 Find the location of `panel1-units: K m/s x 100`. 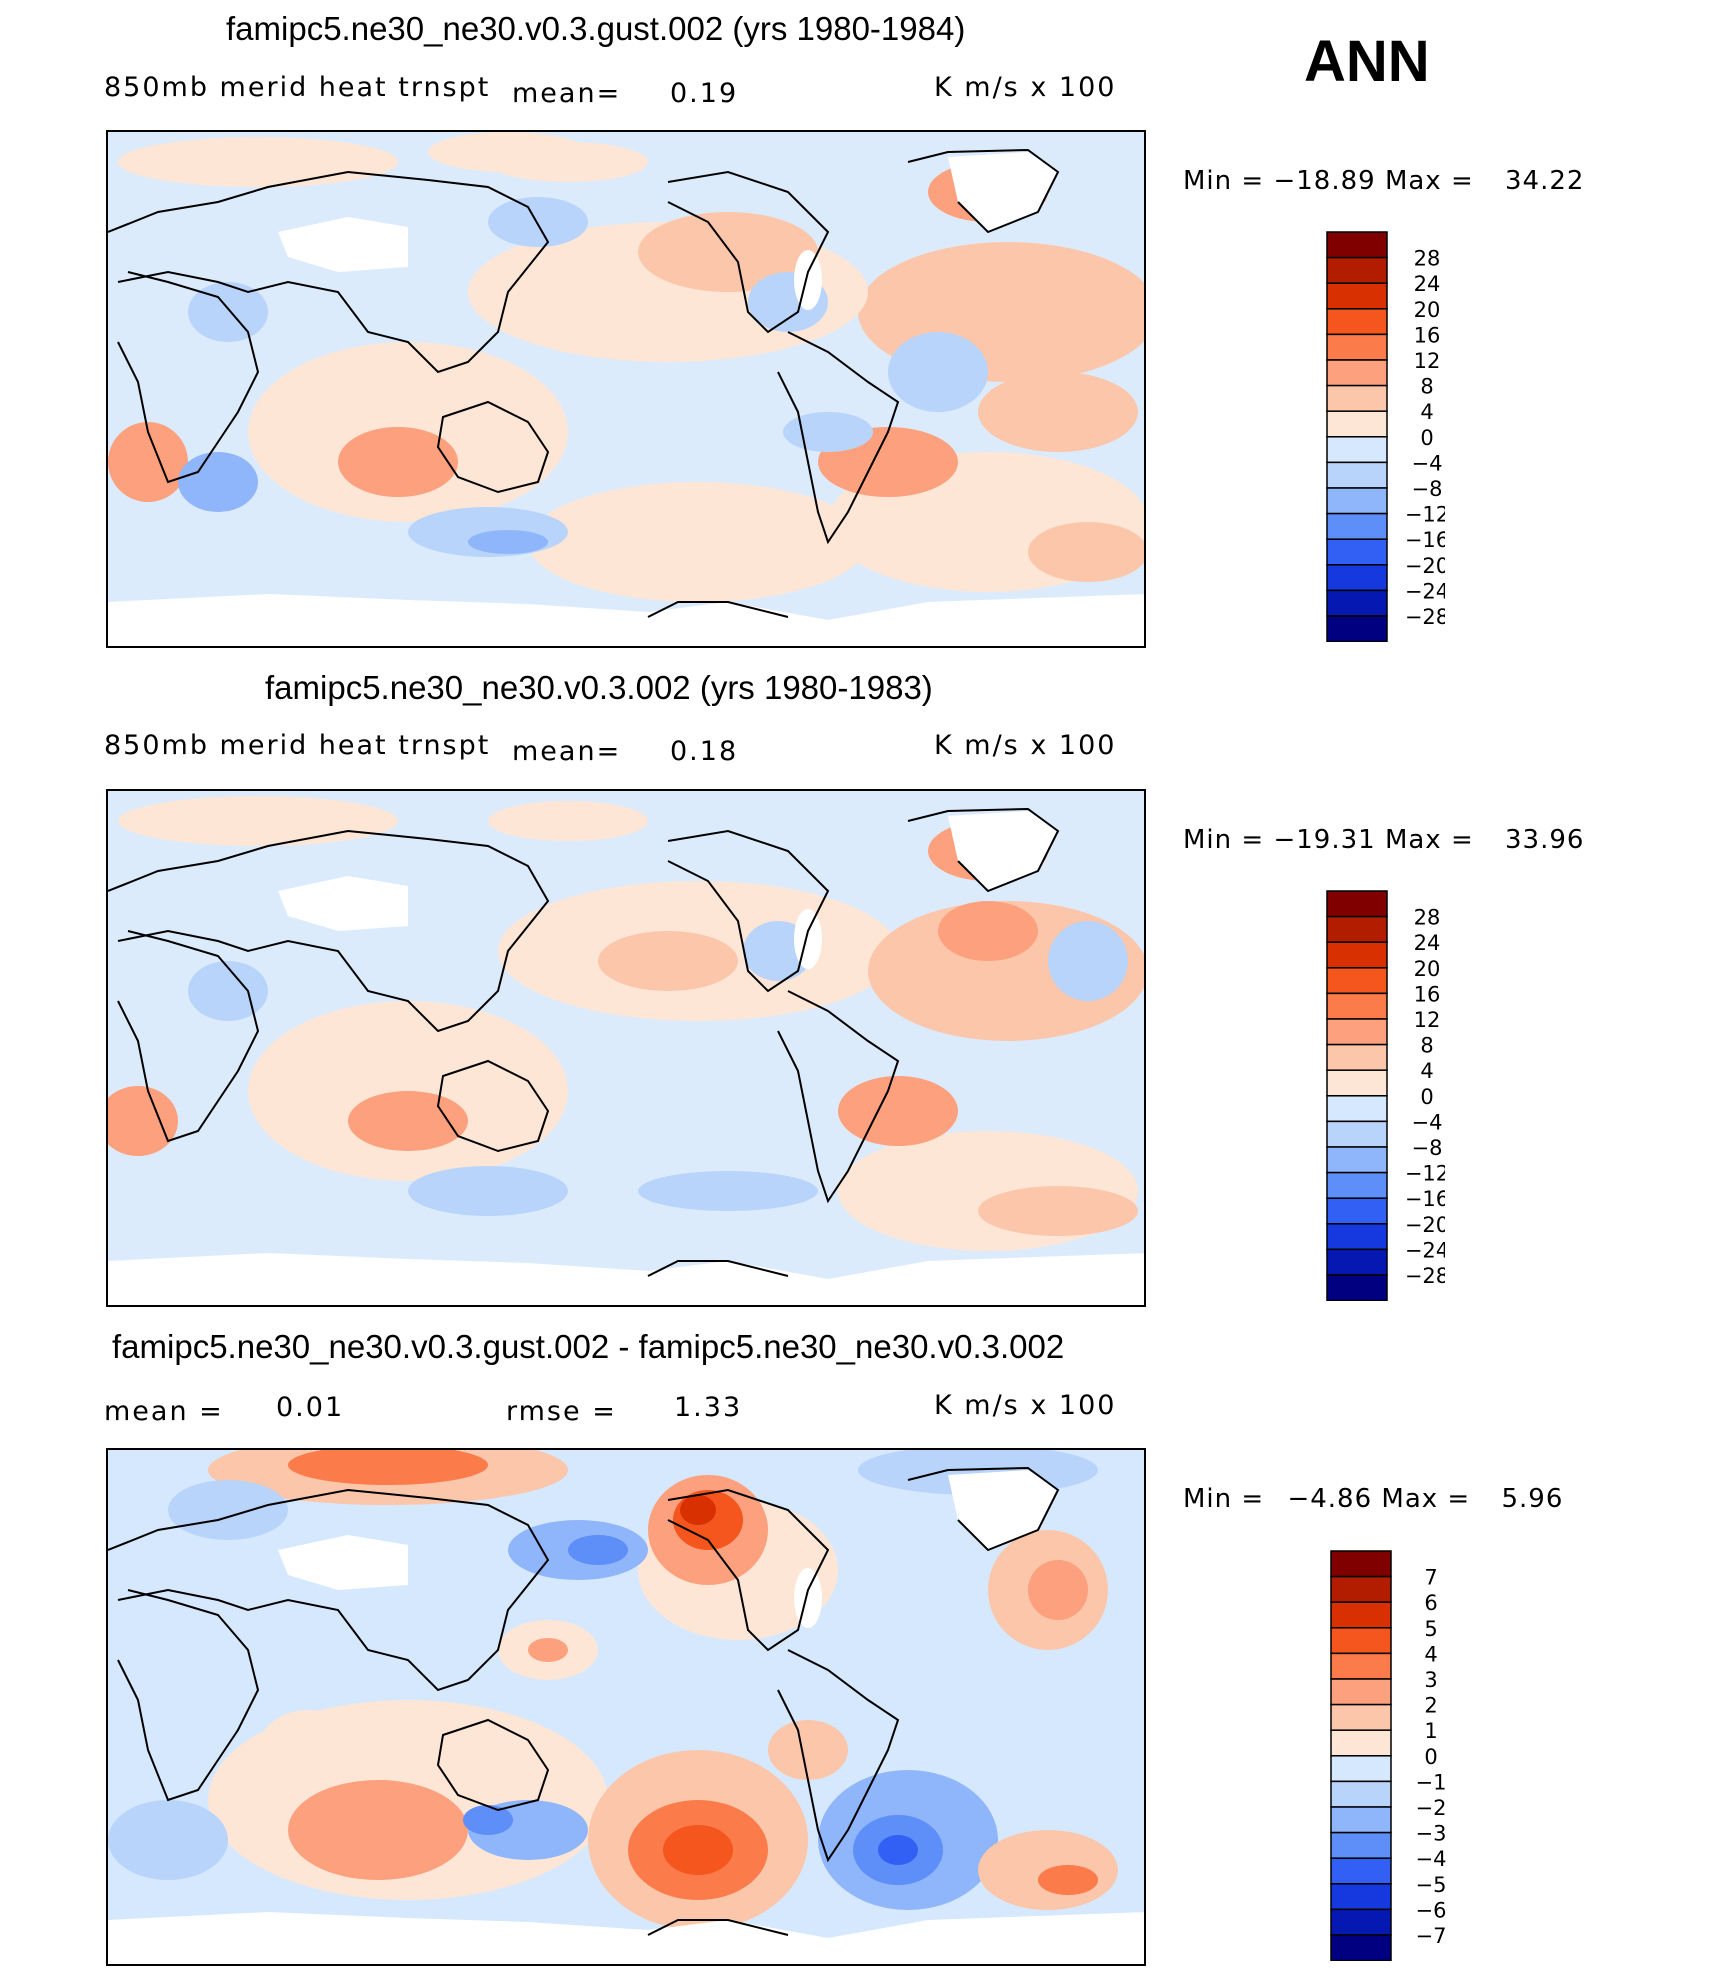

panel1-units: K m/s x 100 is located at coordinates (1025, 87).